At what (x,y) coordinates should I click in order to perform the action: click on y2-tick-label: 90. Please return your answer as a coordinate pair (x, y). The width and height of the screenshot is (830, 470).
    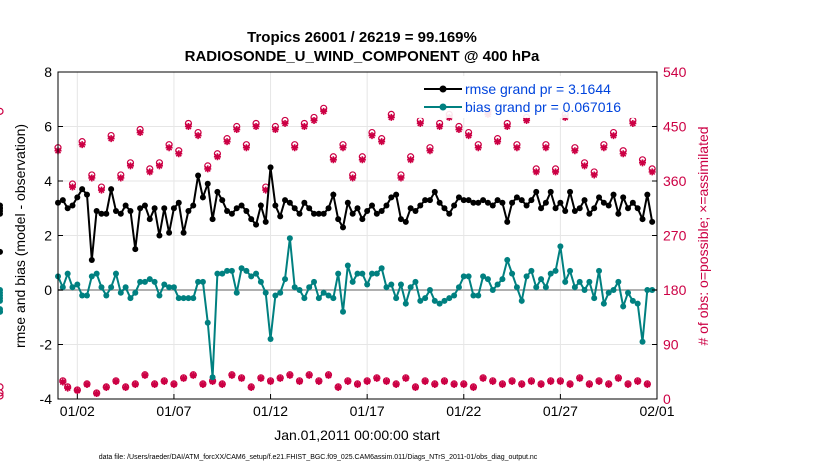
    Looking at the image, I should click on (671, 345).